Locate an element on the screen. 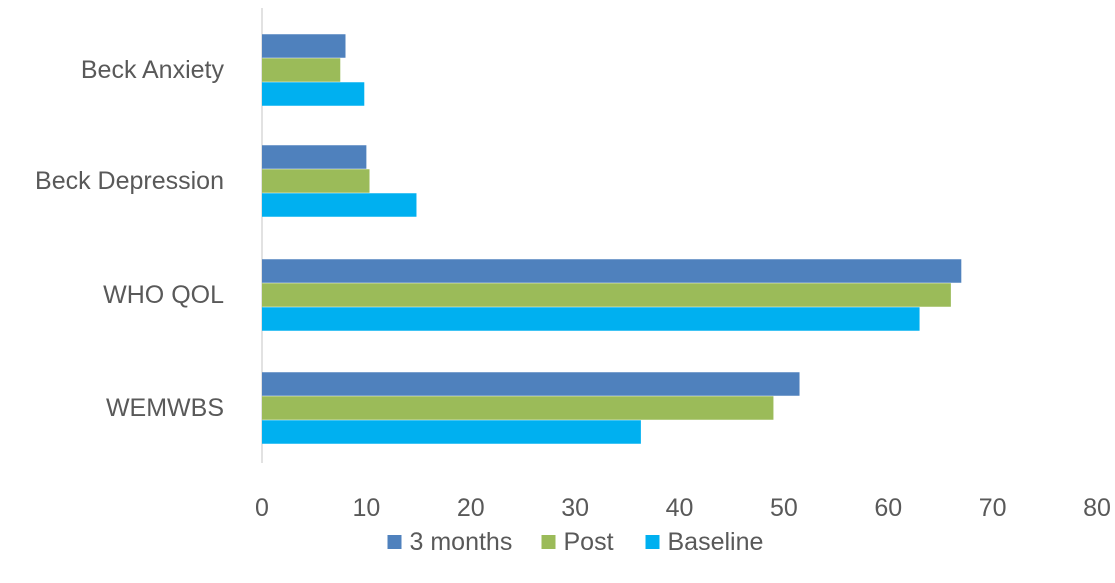  x-tick-label: 60 is located at coordinates (888, 508).